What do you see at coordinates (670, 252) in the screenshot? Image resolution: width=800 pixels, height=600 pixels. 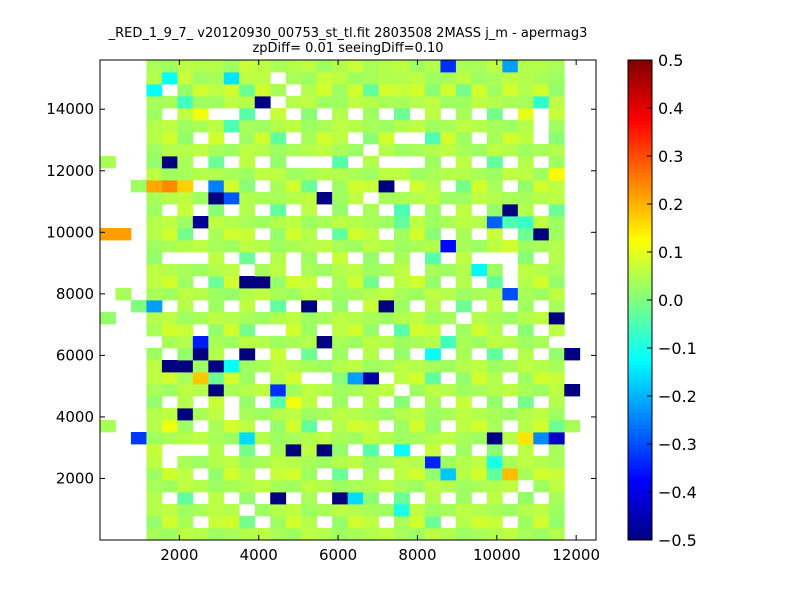 I see `colorbar-tick-label: 0.1` at bounding box center [670, 252].